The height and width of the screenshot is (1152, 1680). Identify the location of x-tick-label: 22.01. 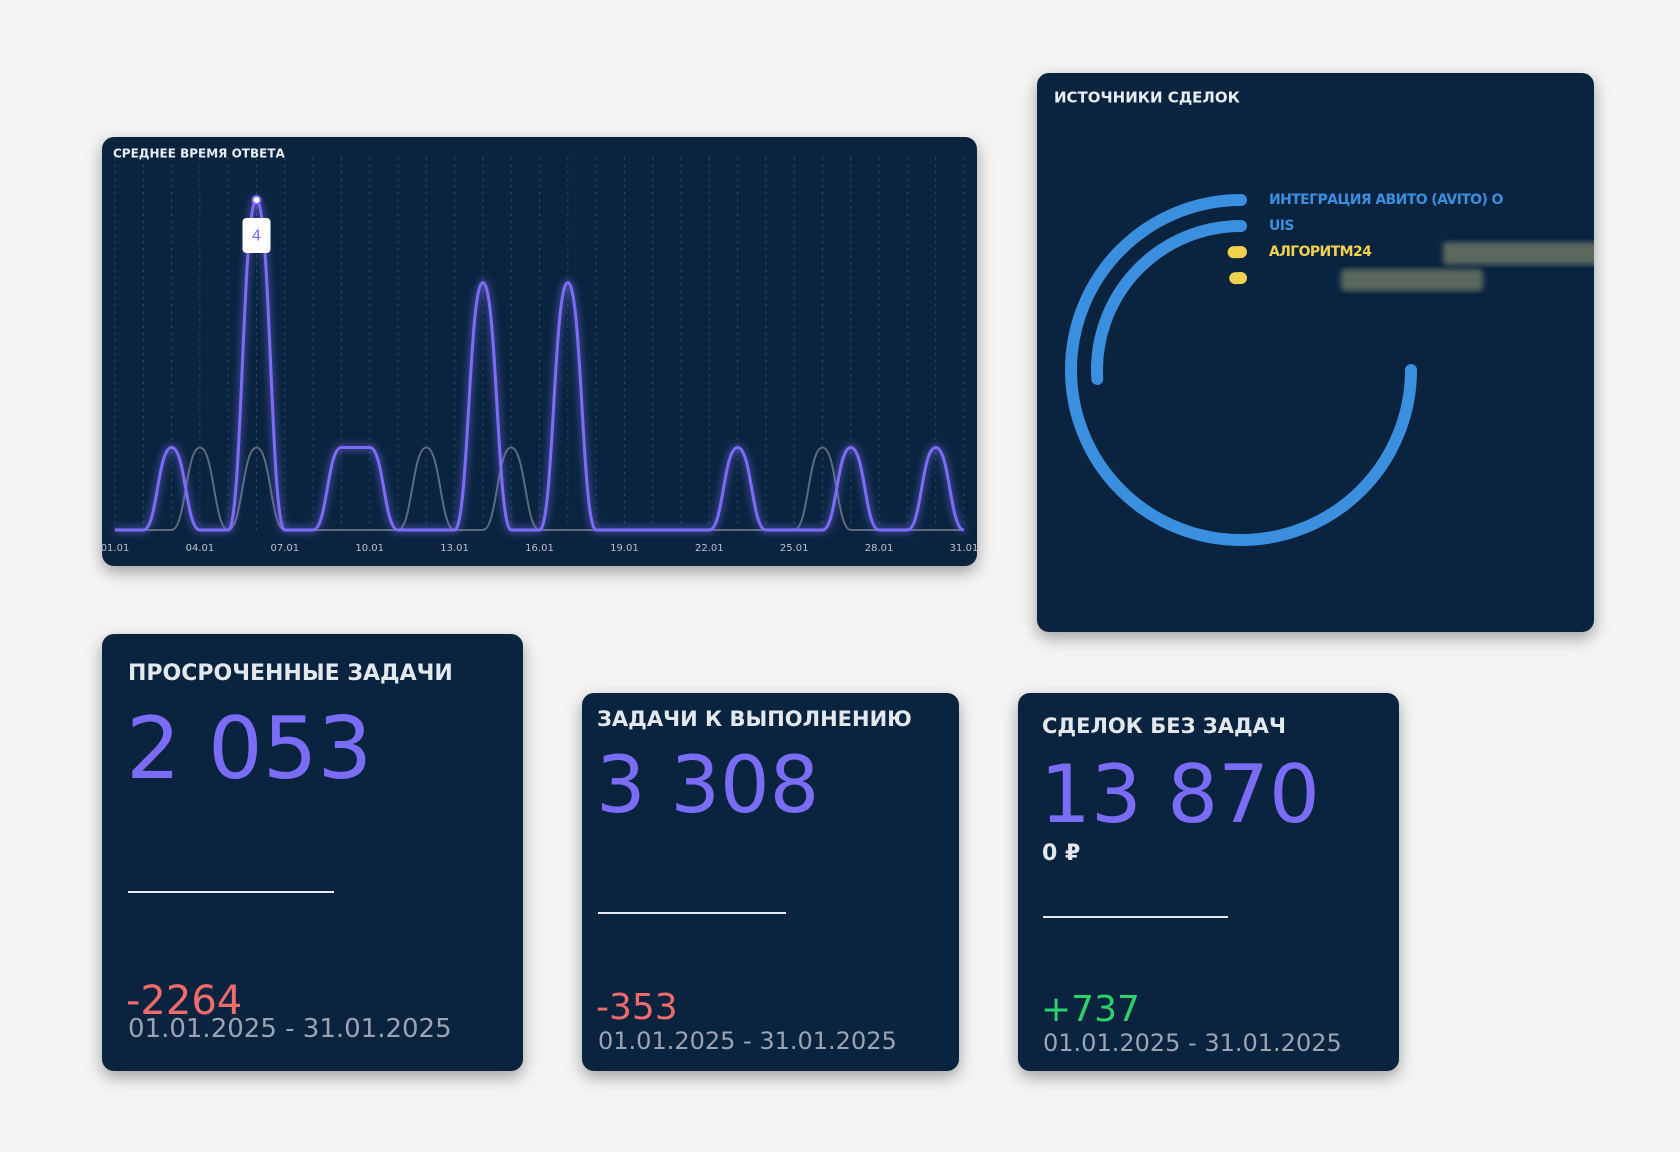
(709, 548).